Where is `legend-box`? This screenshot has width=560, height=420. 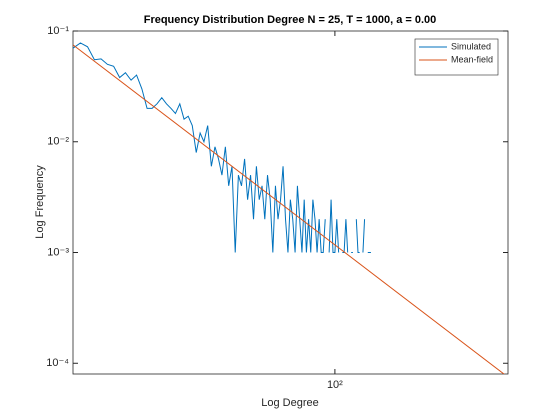
legend-box is located at coordinates (456, 57).